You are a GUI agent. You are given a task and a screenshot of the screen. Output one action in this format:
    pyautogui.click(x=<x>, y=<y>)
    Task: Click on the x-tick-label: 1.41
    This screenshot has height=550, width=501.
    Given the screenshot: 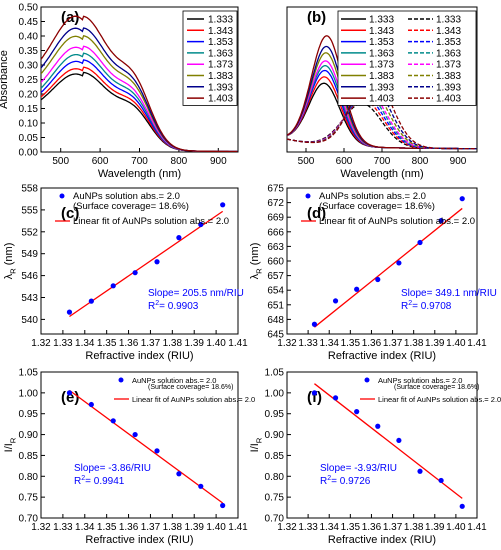 What is the action you would take?
    pyautogui.click(x=238, y=343)
    